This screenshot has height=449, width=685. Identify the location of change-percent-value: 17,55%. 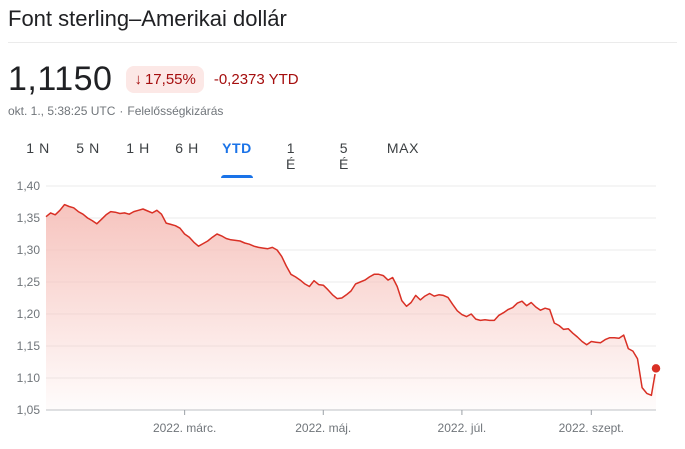
(170, 79).